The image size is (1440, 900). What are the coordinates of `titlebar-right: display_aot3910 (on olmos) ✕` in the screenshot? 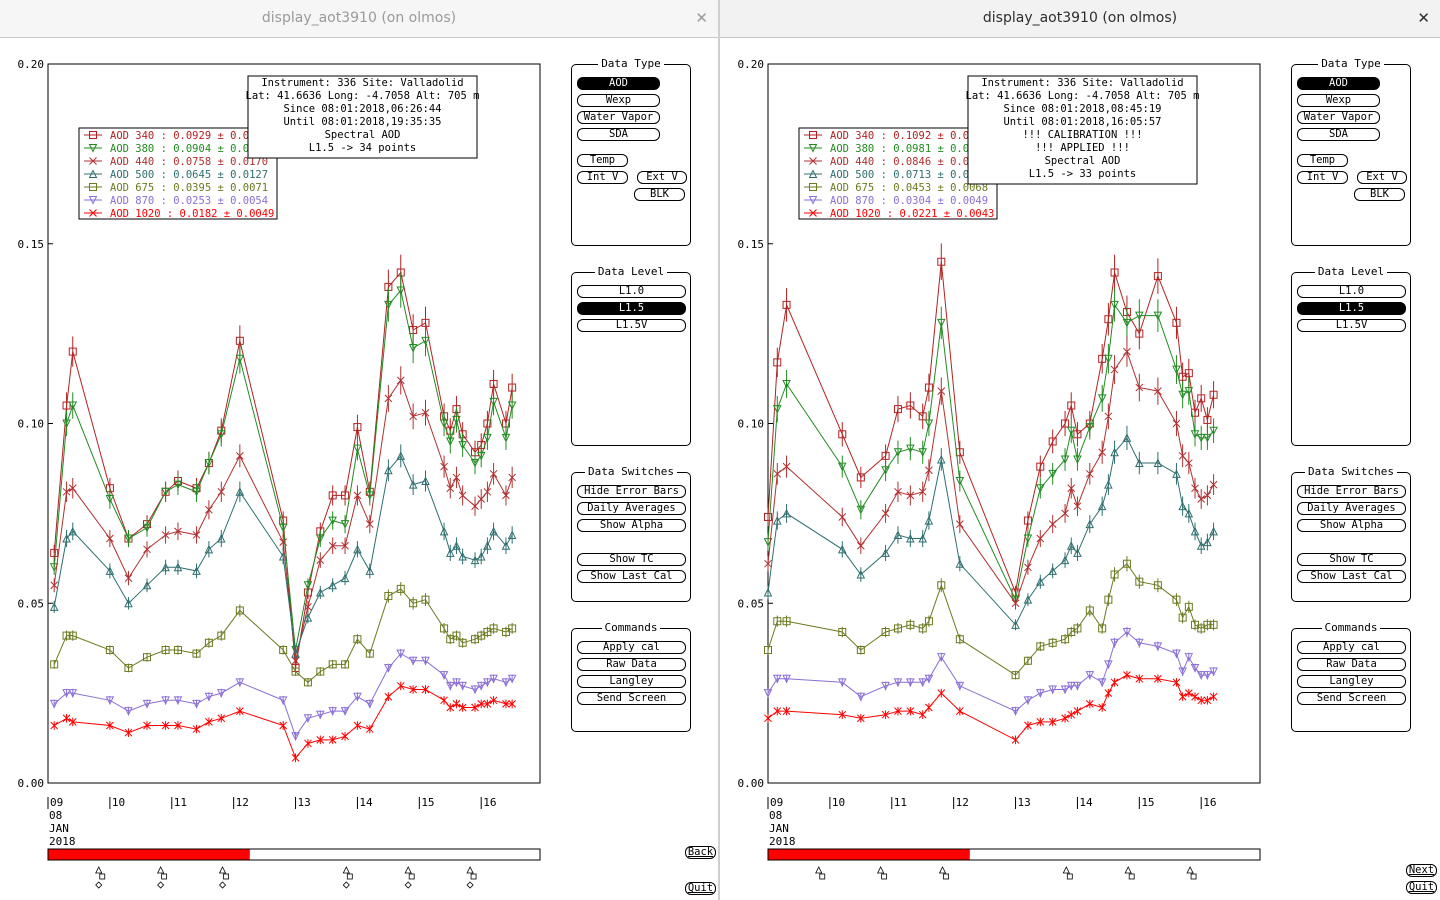 It's located at (1080, 19).